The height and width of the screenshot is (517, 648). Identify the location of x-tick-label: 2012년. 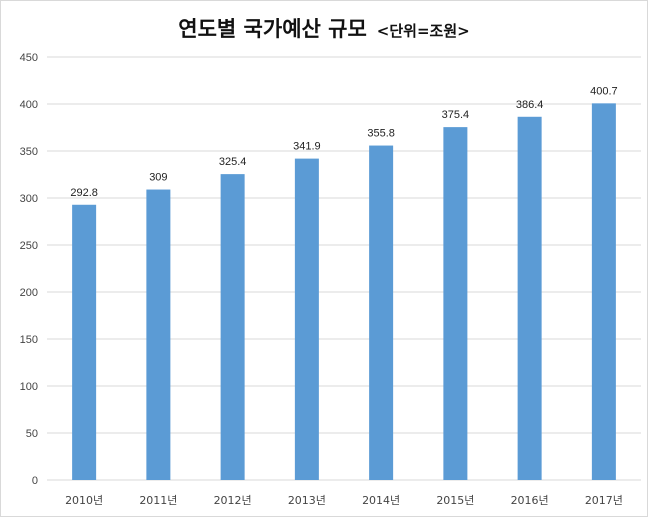
(233, 500).